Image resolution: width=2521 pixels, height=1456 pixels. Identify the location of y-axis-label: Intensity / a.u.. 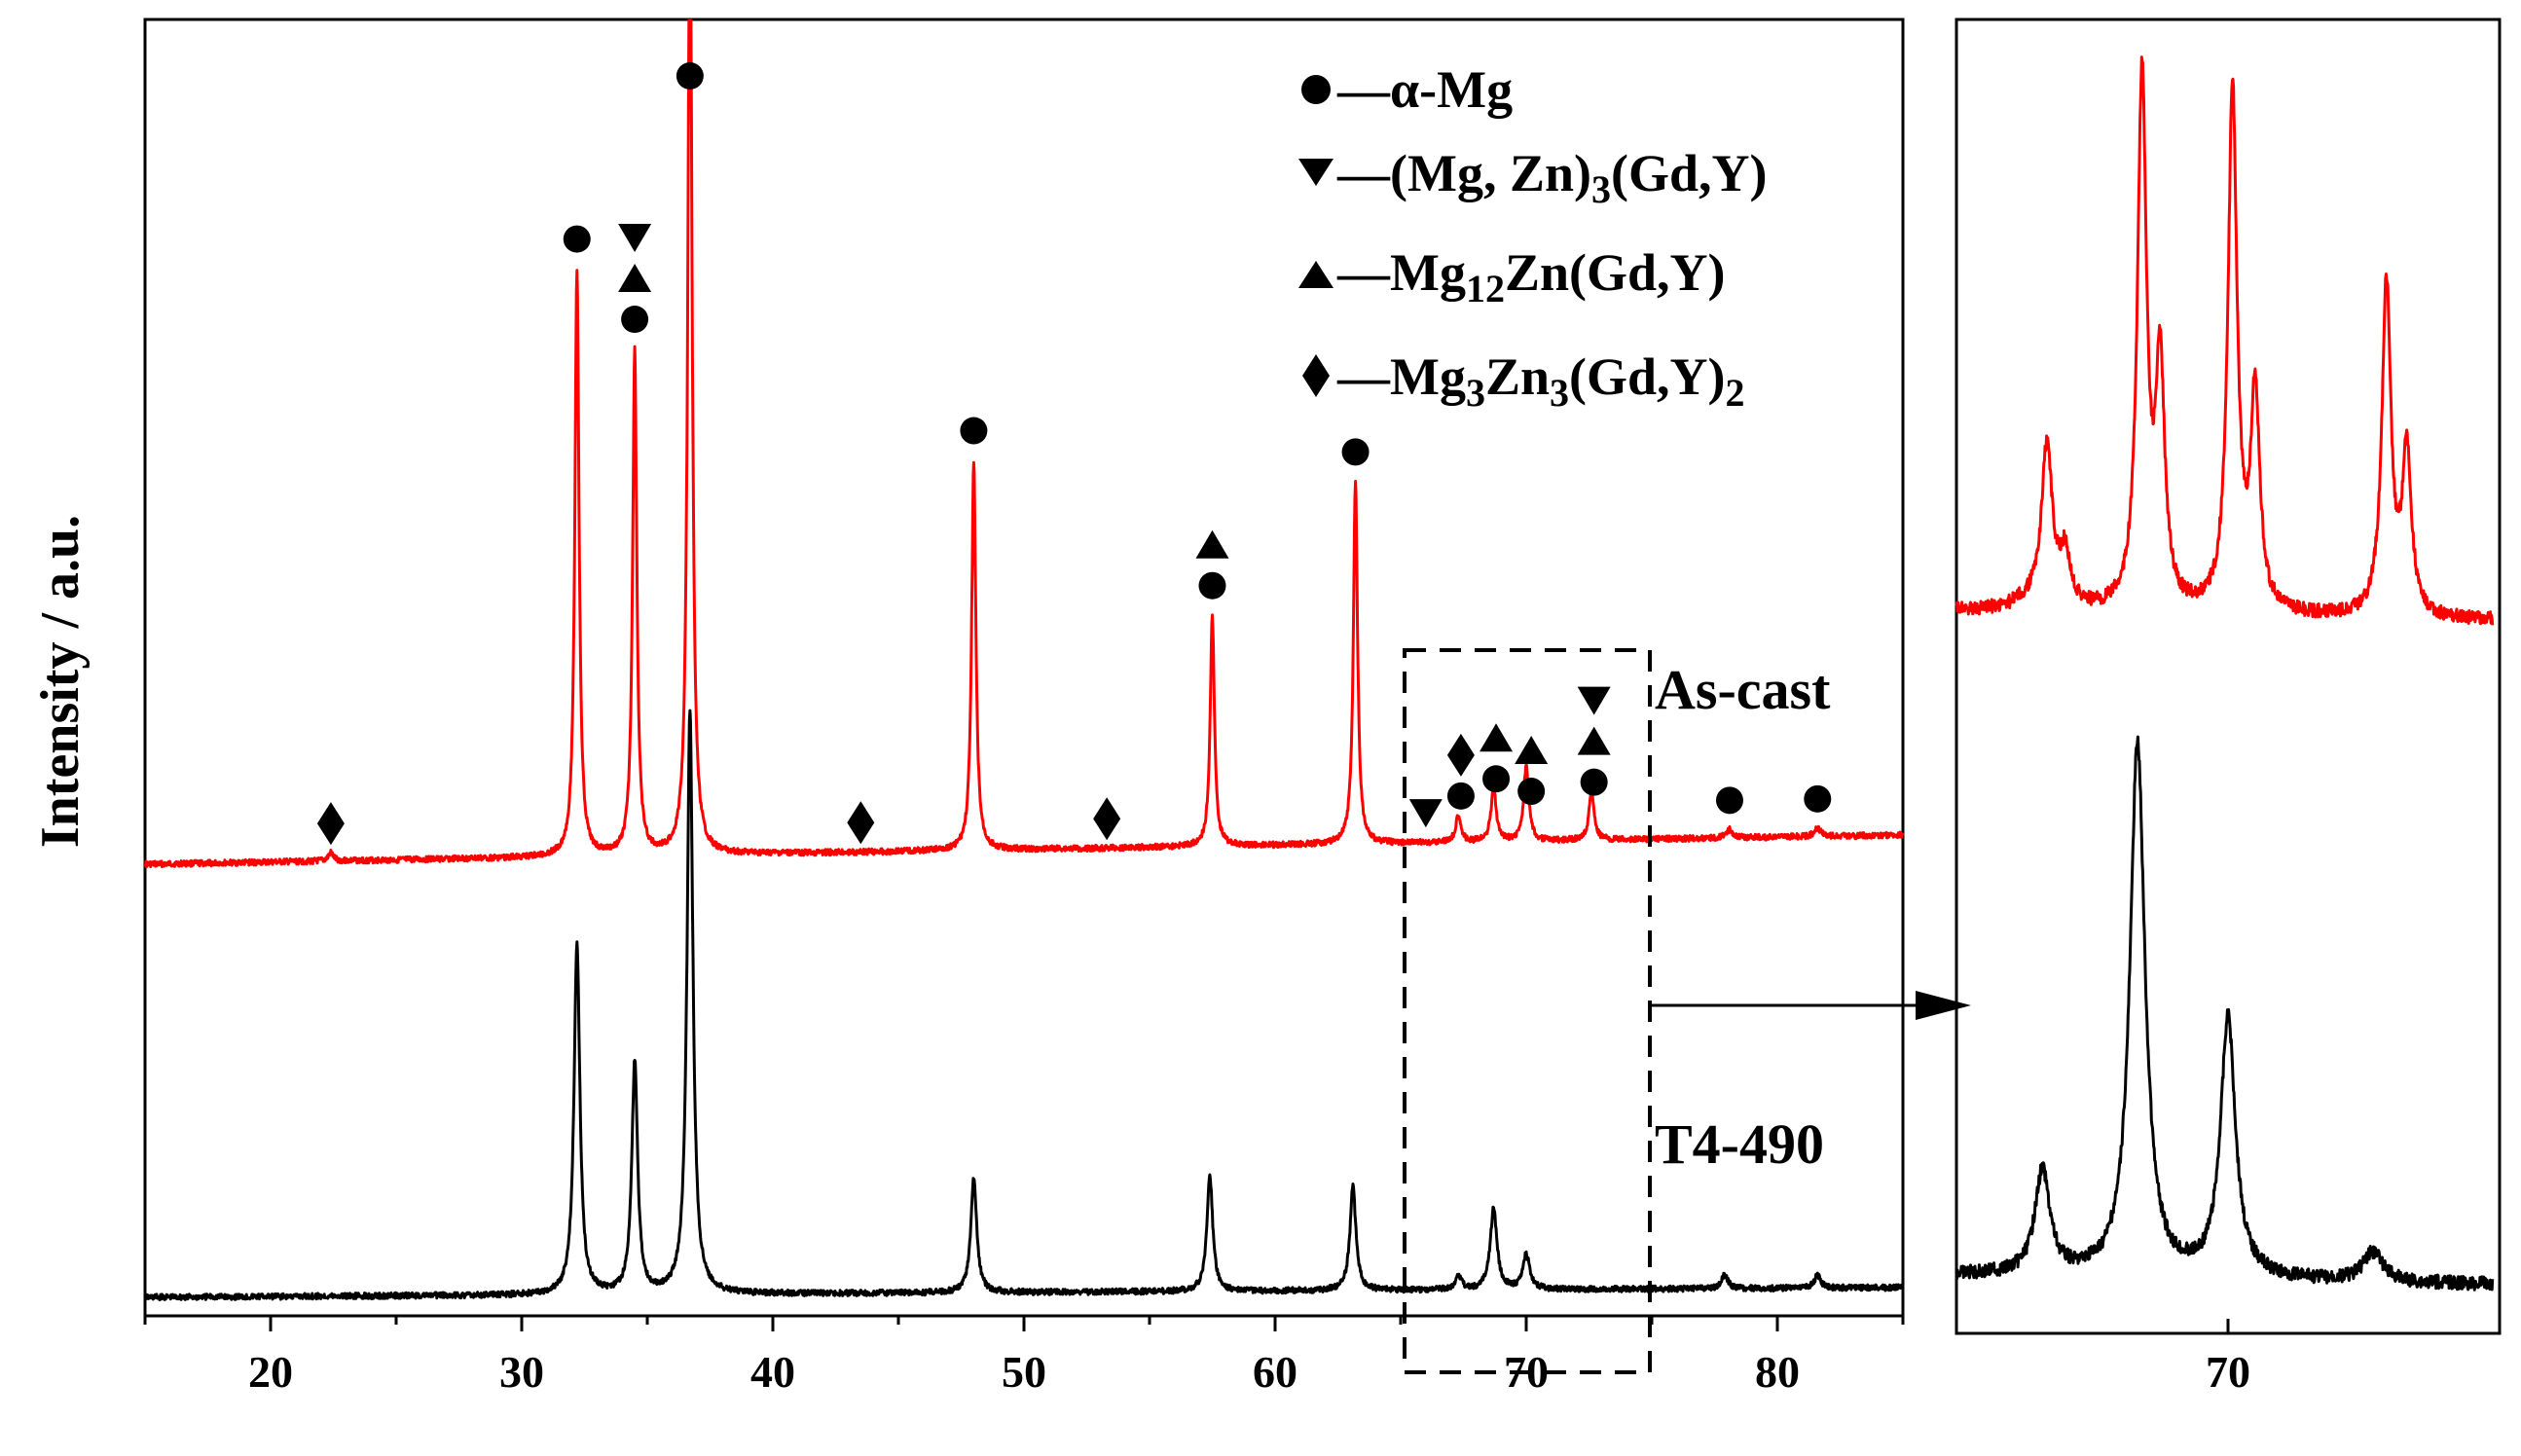
(60, 681).